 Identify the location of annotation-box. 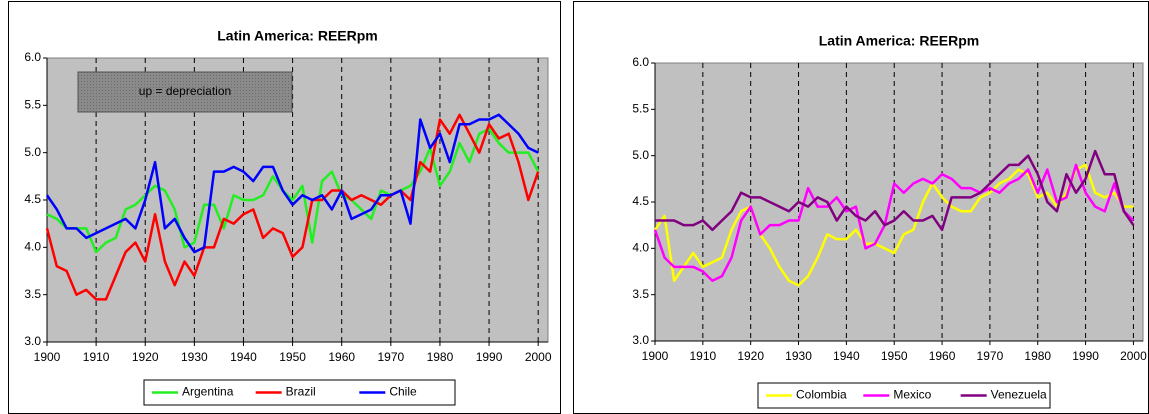
(185, 92).